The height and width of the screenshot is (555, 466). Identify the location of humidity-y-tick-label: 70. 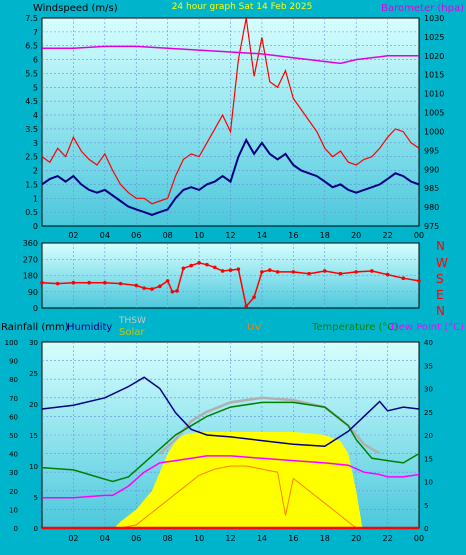
(13, 399).